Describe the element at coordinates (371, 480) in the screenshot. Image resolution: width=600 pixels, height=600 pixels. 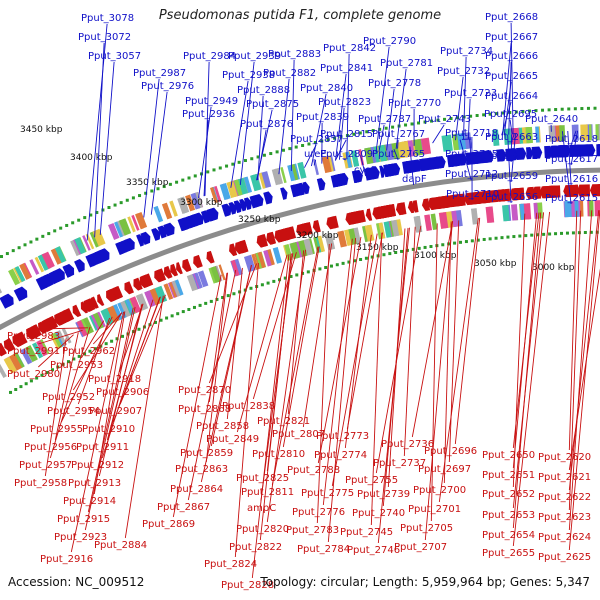
I see `gene-label: Pput_2755` at that location.